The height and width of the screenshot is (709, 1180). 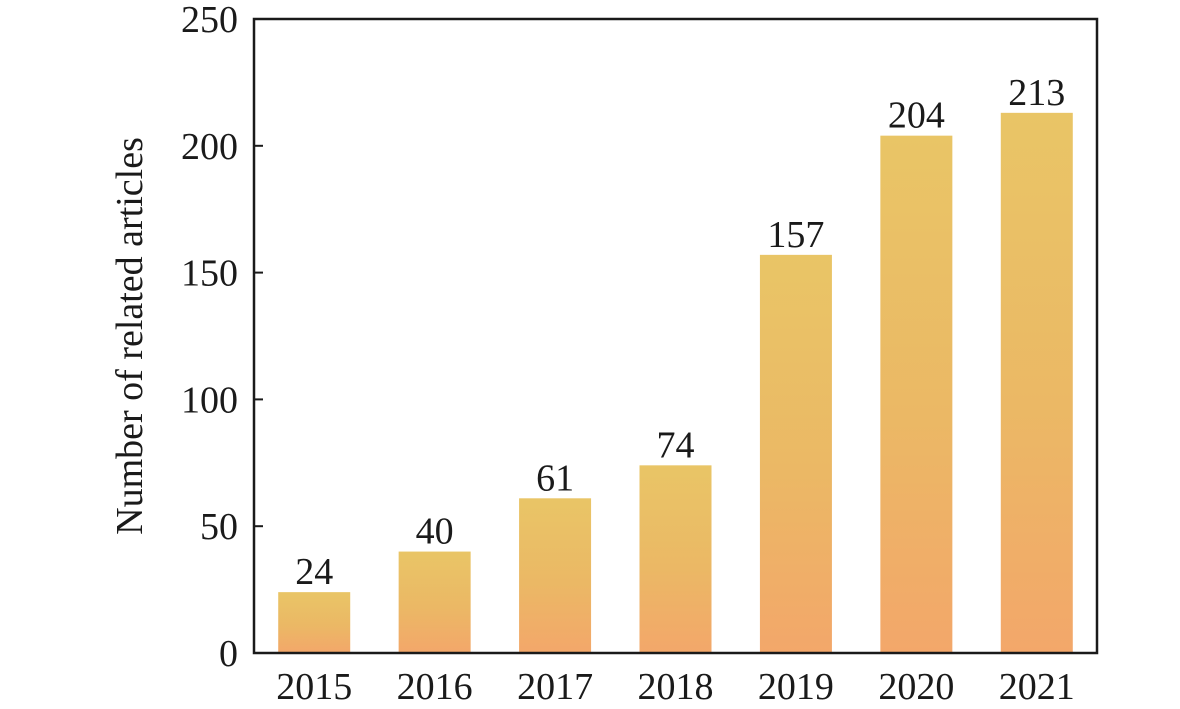 I want to click on value-label-2015: 24, so click(x=314, y=572).